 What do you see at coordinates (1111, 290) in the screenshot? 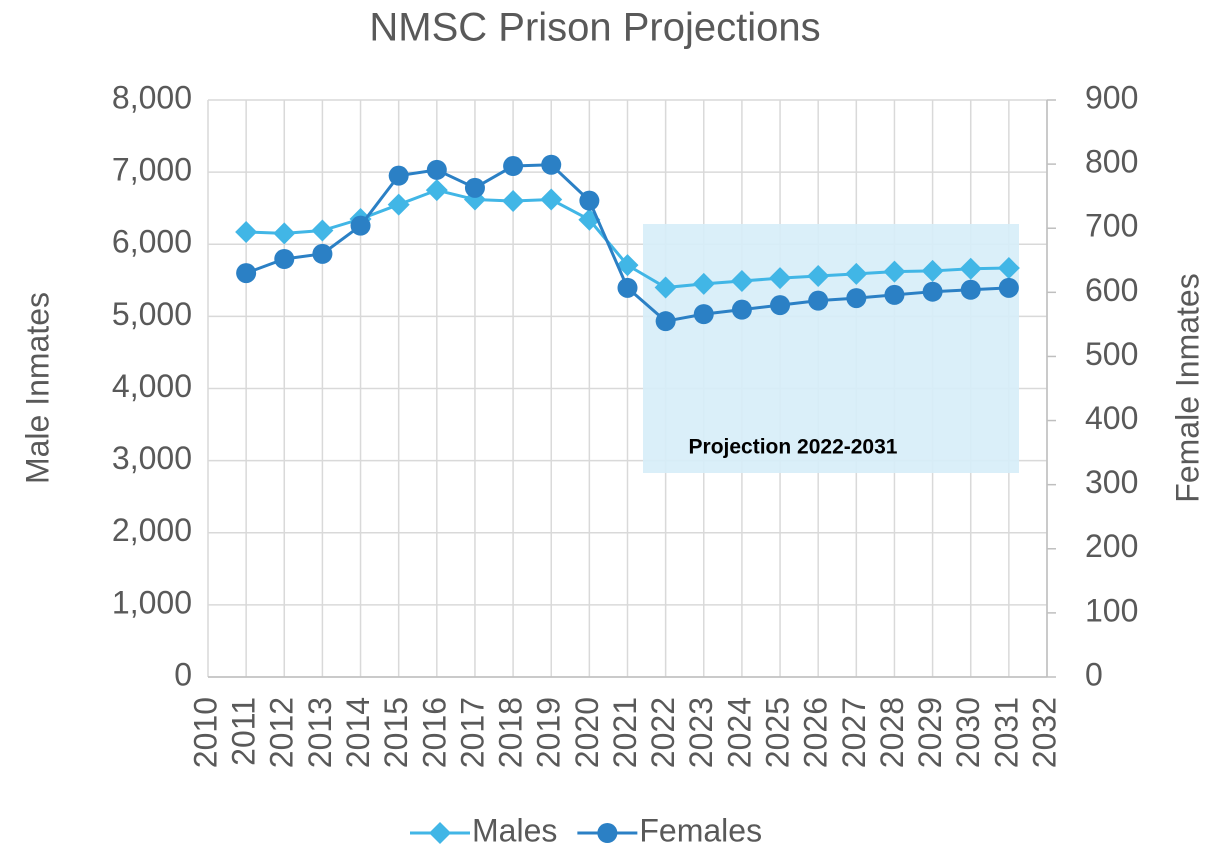
I see `y2-tick-label: 600` at bounding box center [1111, 290].